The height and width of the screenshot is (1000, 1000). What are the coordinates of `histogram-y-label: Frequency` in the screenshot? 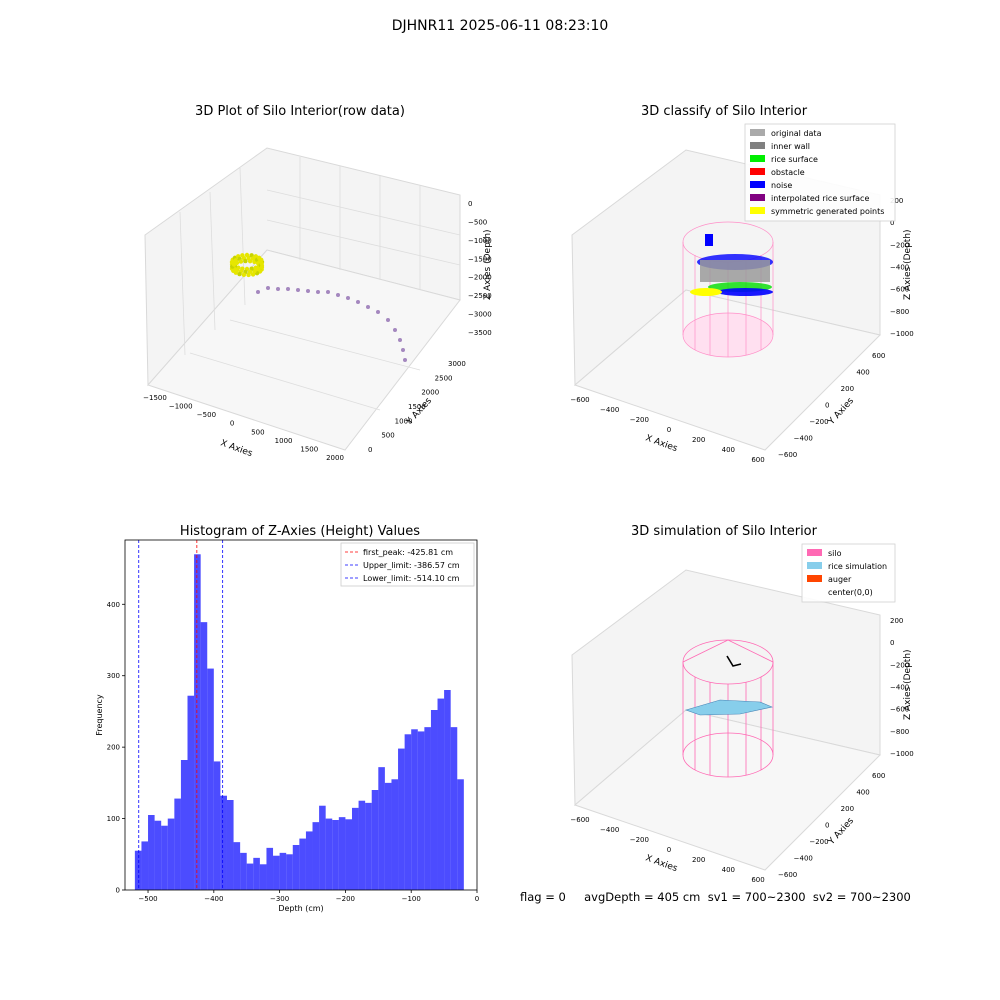 It's located at (99, 715).